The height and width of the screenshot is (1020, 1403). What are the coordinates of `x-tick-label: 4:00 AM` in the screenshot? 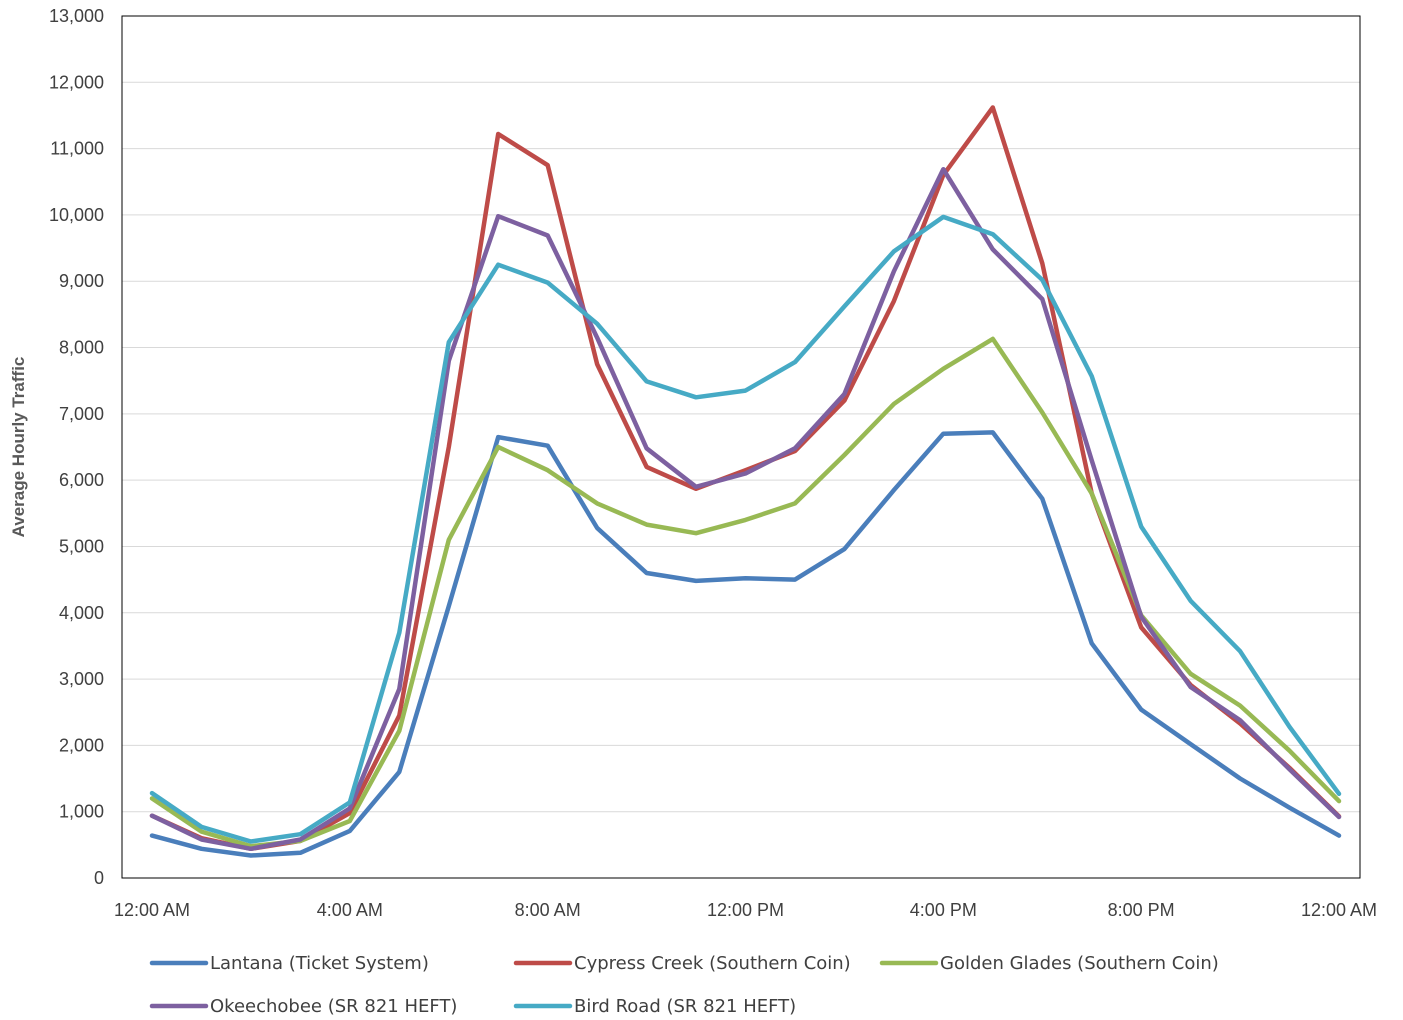 It's located at (350, 910).